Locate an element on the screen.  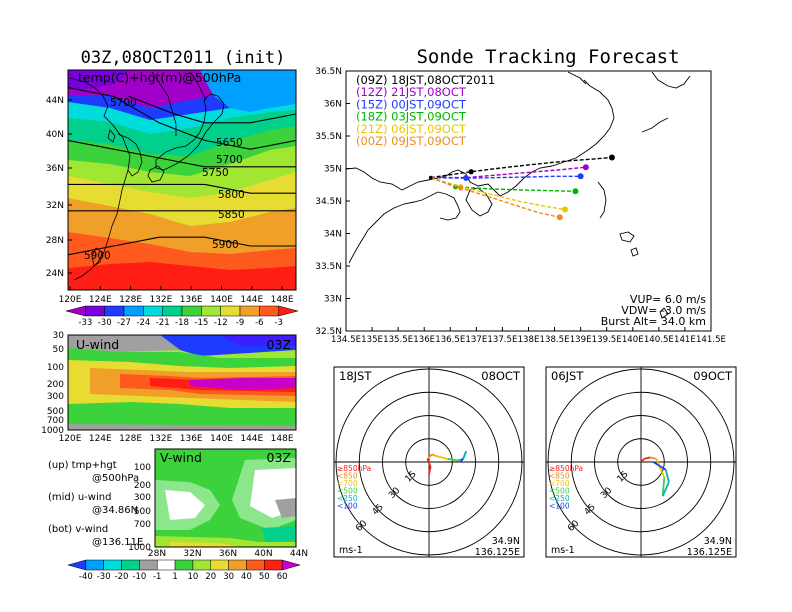
temp-scale-label: -18 is located at coordinates (182, 323).